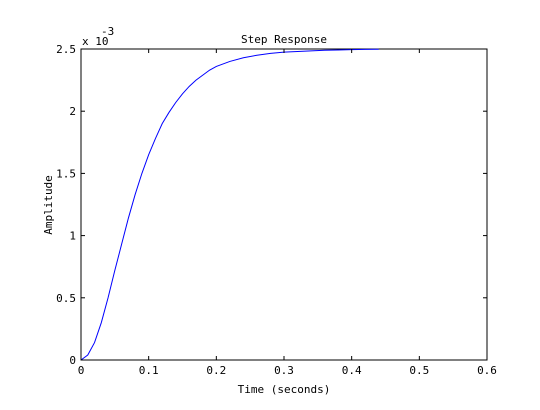 Image resolution: width=540 pixels, height=410 pixels. Describe the element at coordinates (72, 236) in the screenshot. I see `y-tick-label: 1` at that location.